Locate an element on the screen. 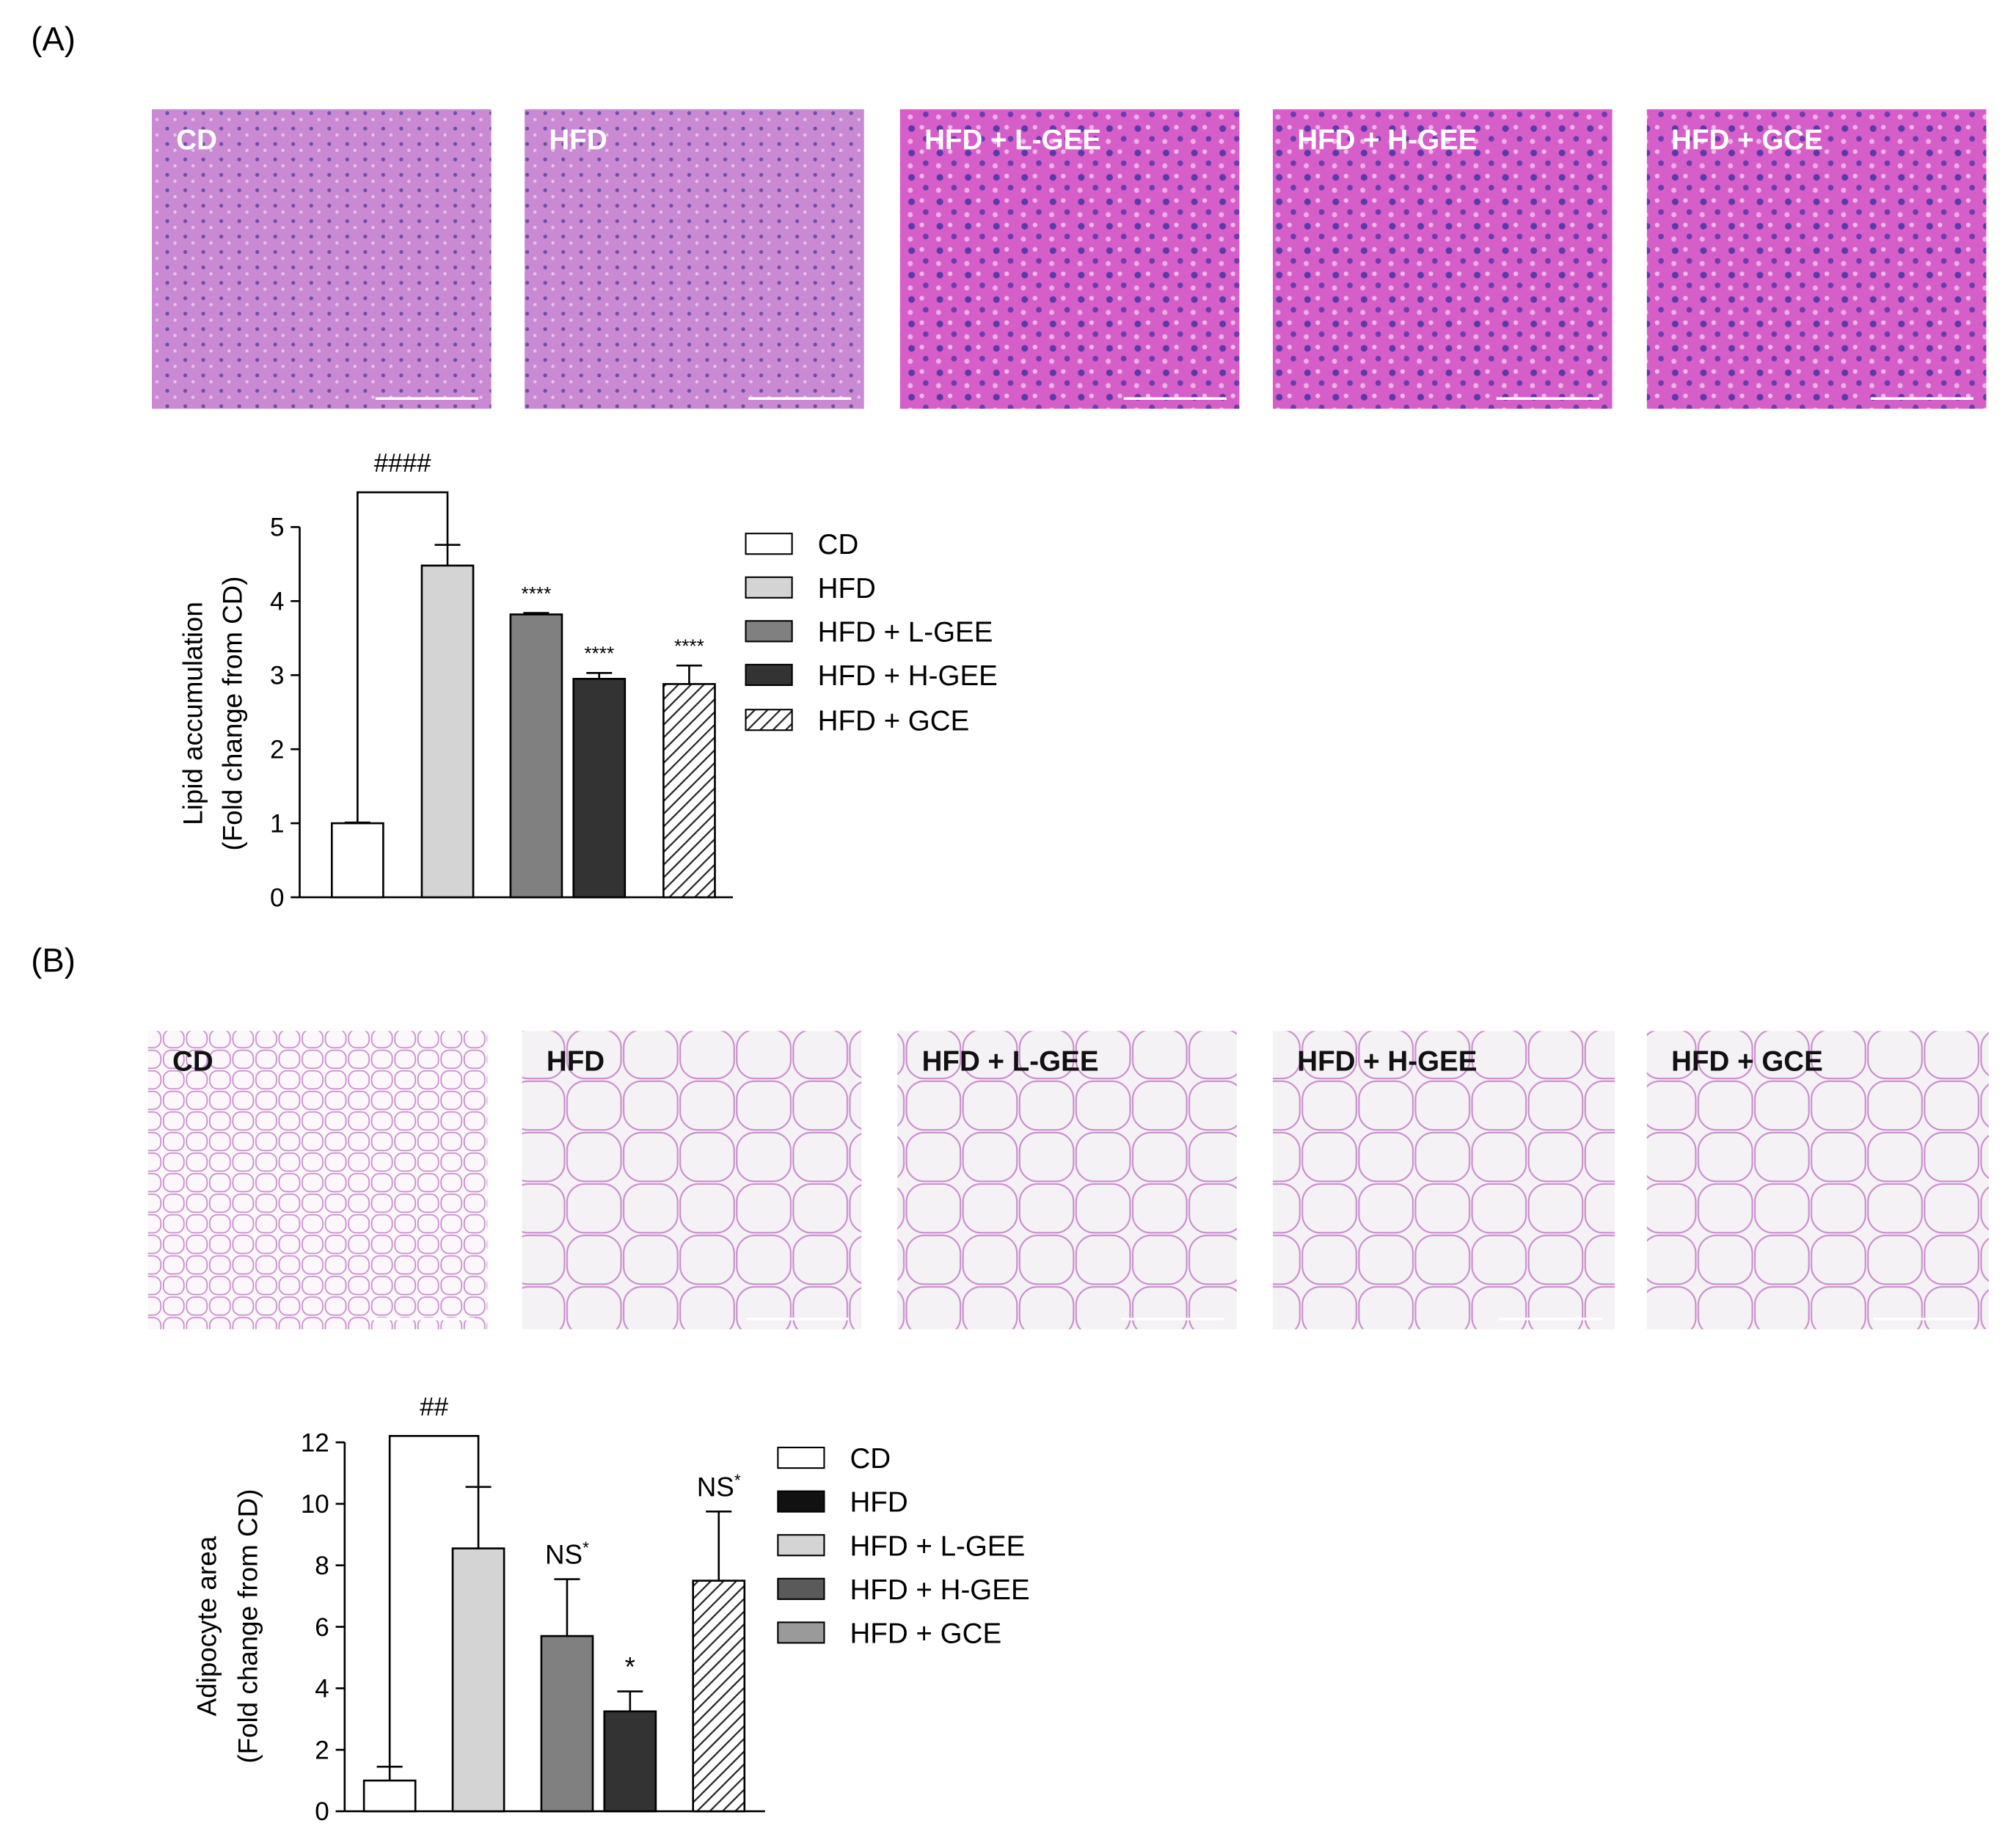  y-tick-label: 8 is located at coordinates (322, 1566).